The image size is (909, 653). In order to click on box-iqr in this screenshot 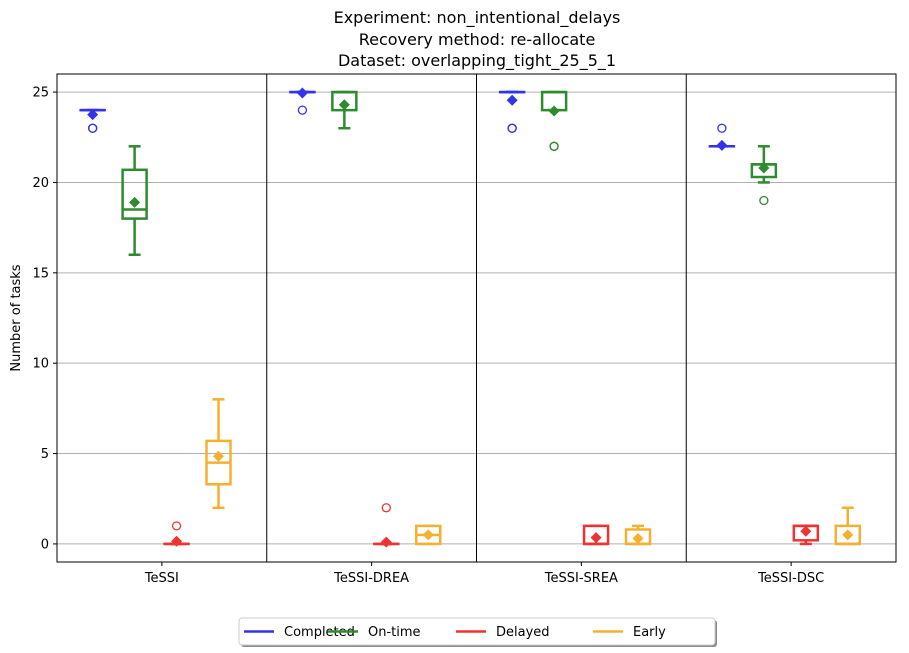, I will do `click(134, 194)`.